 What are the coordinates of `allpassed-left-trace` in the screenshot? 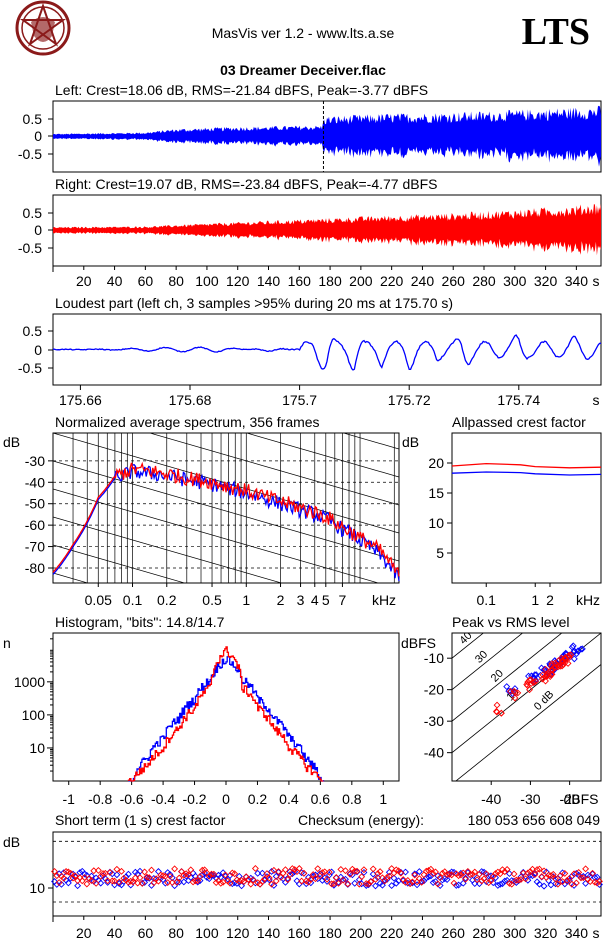 It's located at (526, 473).